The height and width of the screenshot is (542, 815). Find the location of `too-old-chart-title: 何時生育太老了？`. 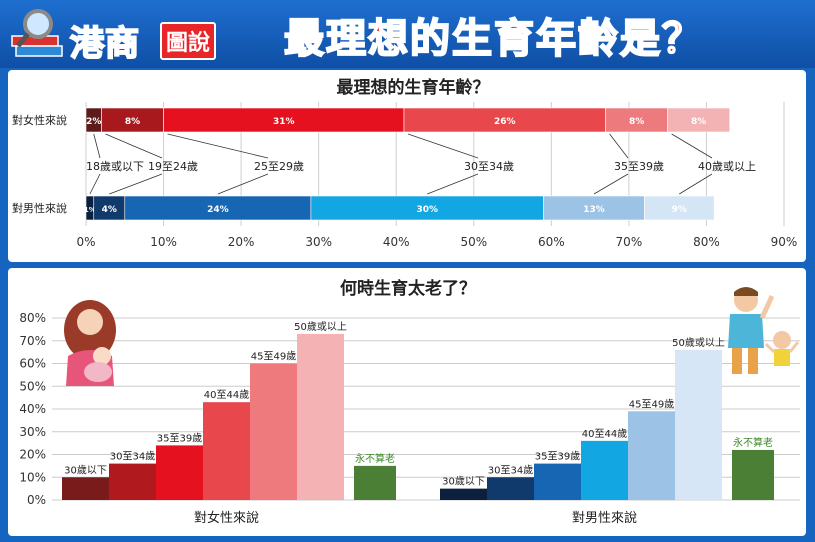

too-old-chart-title: 何時生育太老了？ is located at coordinates (408, 288).